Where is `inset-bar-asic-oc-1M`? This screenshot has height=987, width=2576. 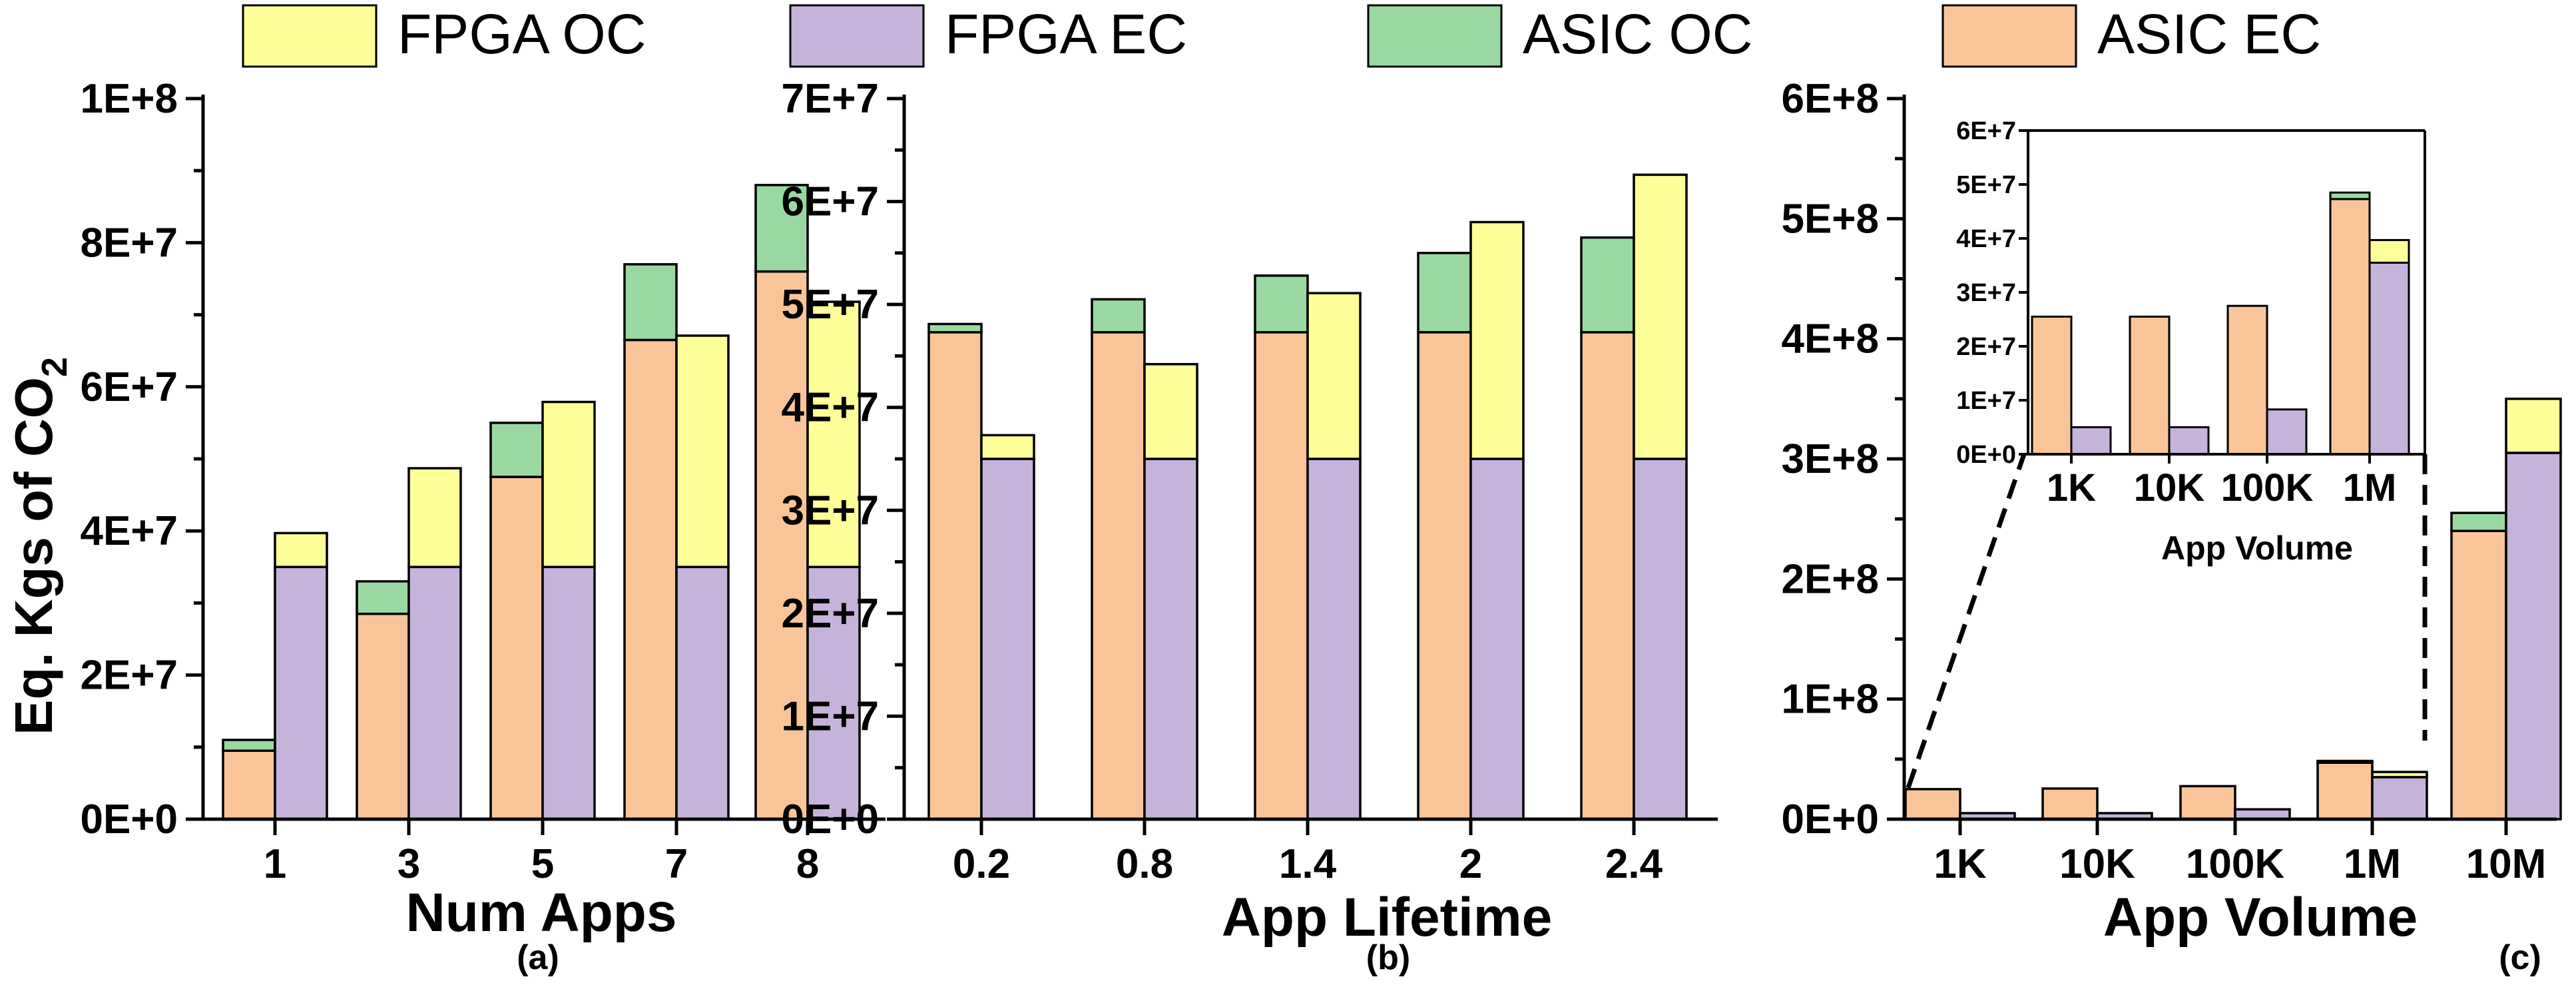 inset-bar-asic-oc-1M is located at coordinates (2350, 196).